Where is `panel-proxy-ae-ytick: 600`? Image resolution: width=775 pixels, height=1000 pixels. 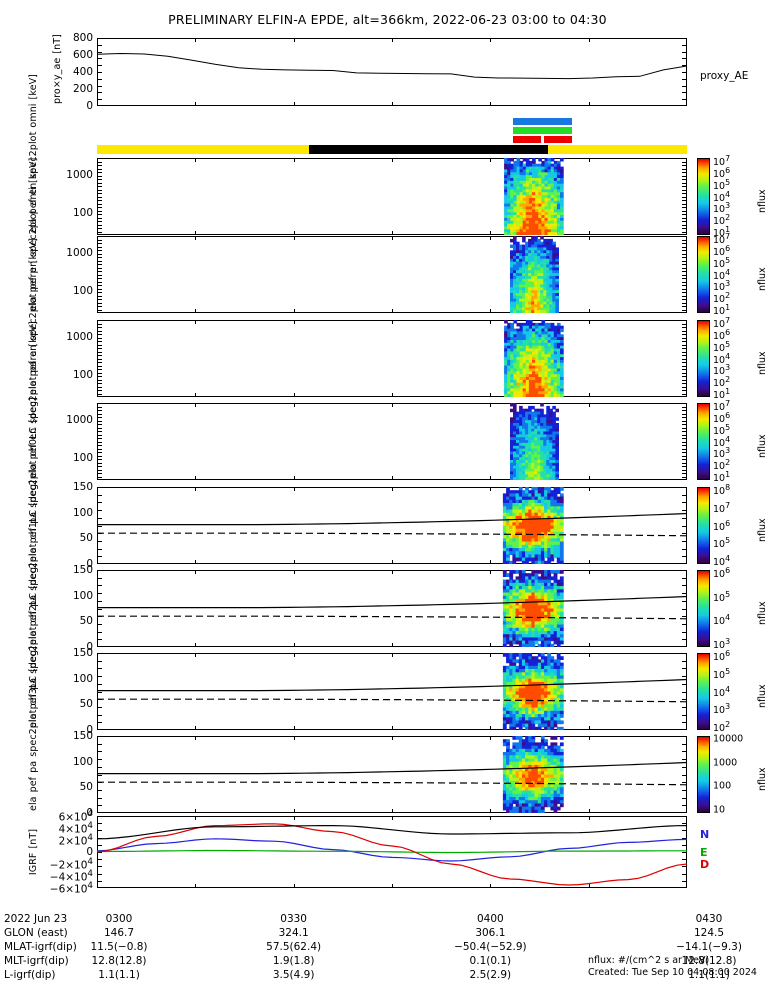
panel-proxy-ae-ytick: 600 is located at coordinates (82, 55).